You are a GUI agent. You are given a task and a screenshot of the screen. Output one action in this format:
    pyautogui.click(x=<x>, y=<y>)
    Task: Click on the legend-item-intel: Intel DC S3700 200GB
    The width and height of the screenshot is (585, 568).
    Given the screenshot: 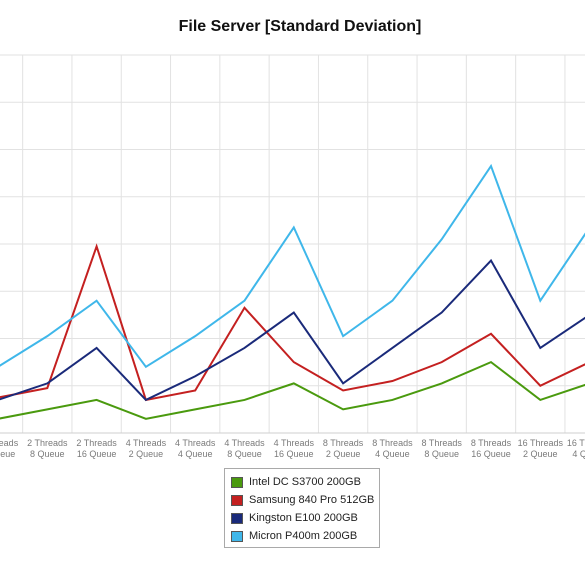 What is the action you would take?
    pyautogui.click(x=305, y=482)
    